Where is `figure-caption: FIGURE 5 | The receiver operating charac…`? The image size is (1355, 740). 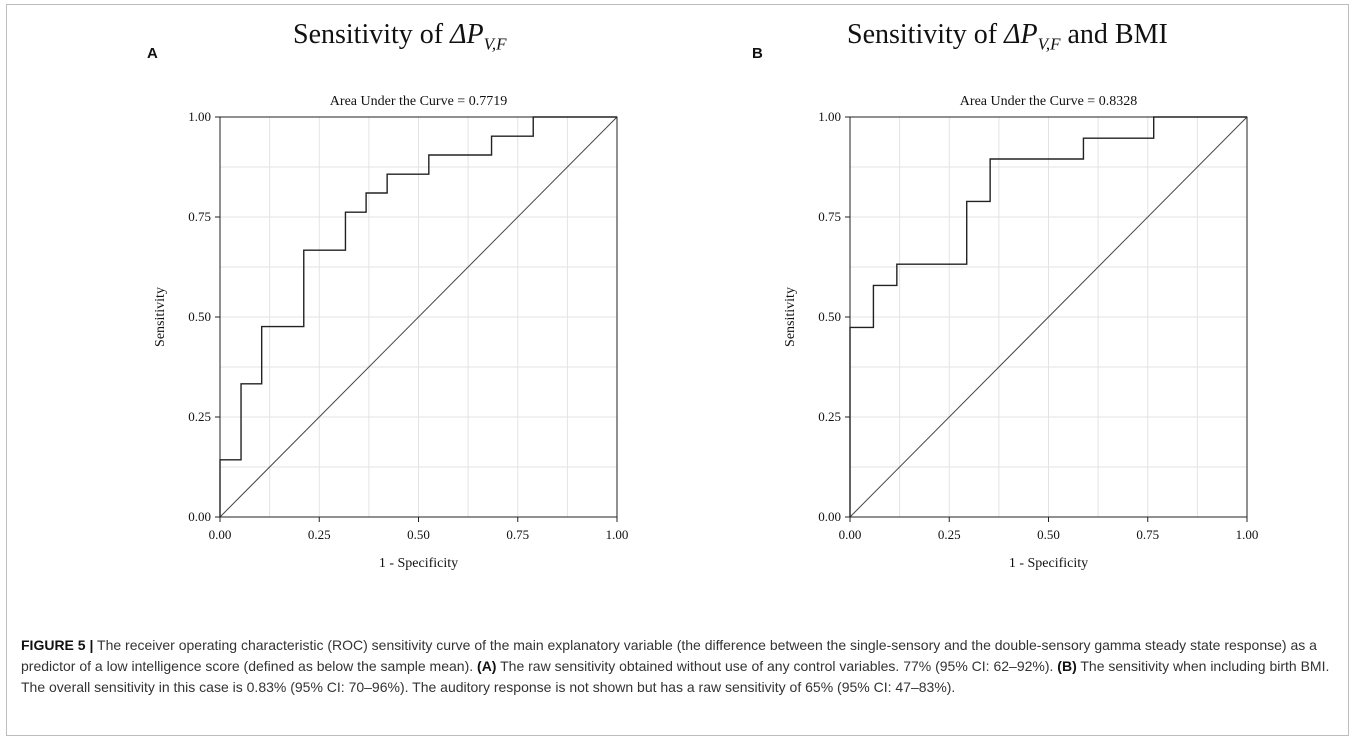
figure-caption: FIGURE 5 | The receiver operating charac… is located at coordinates (681, 666).